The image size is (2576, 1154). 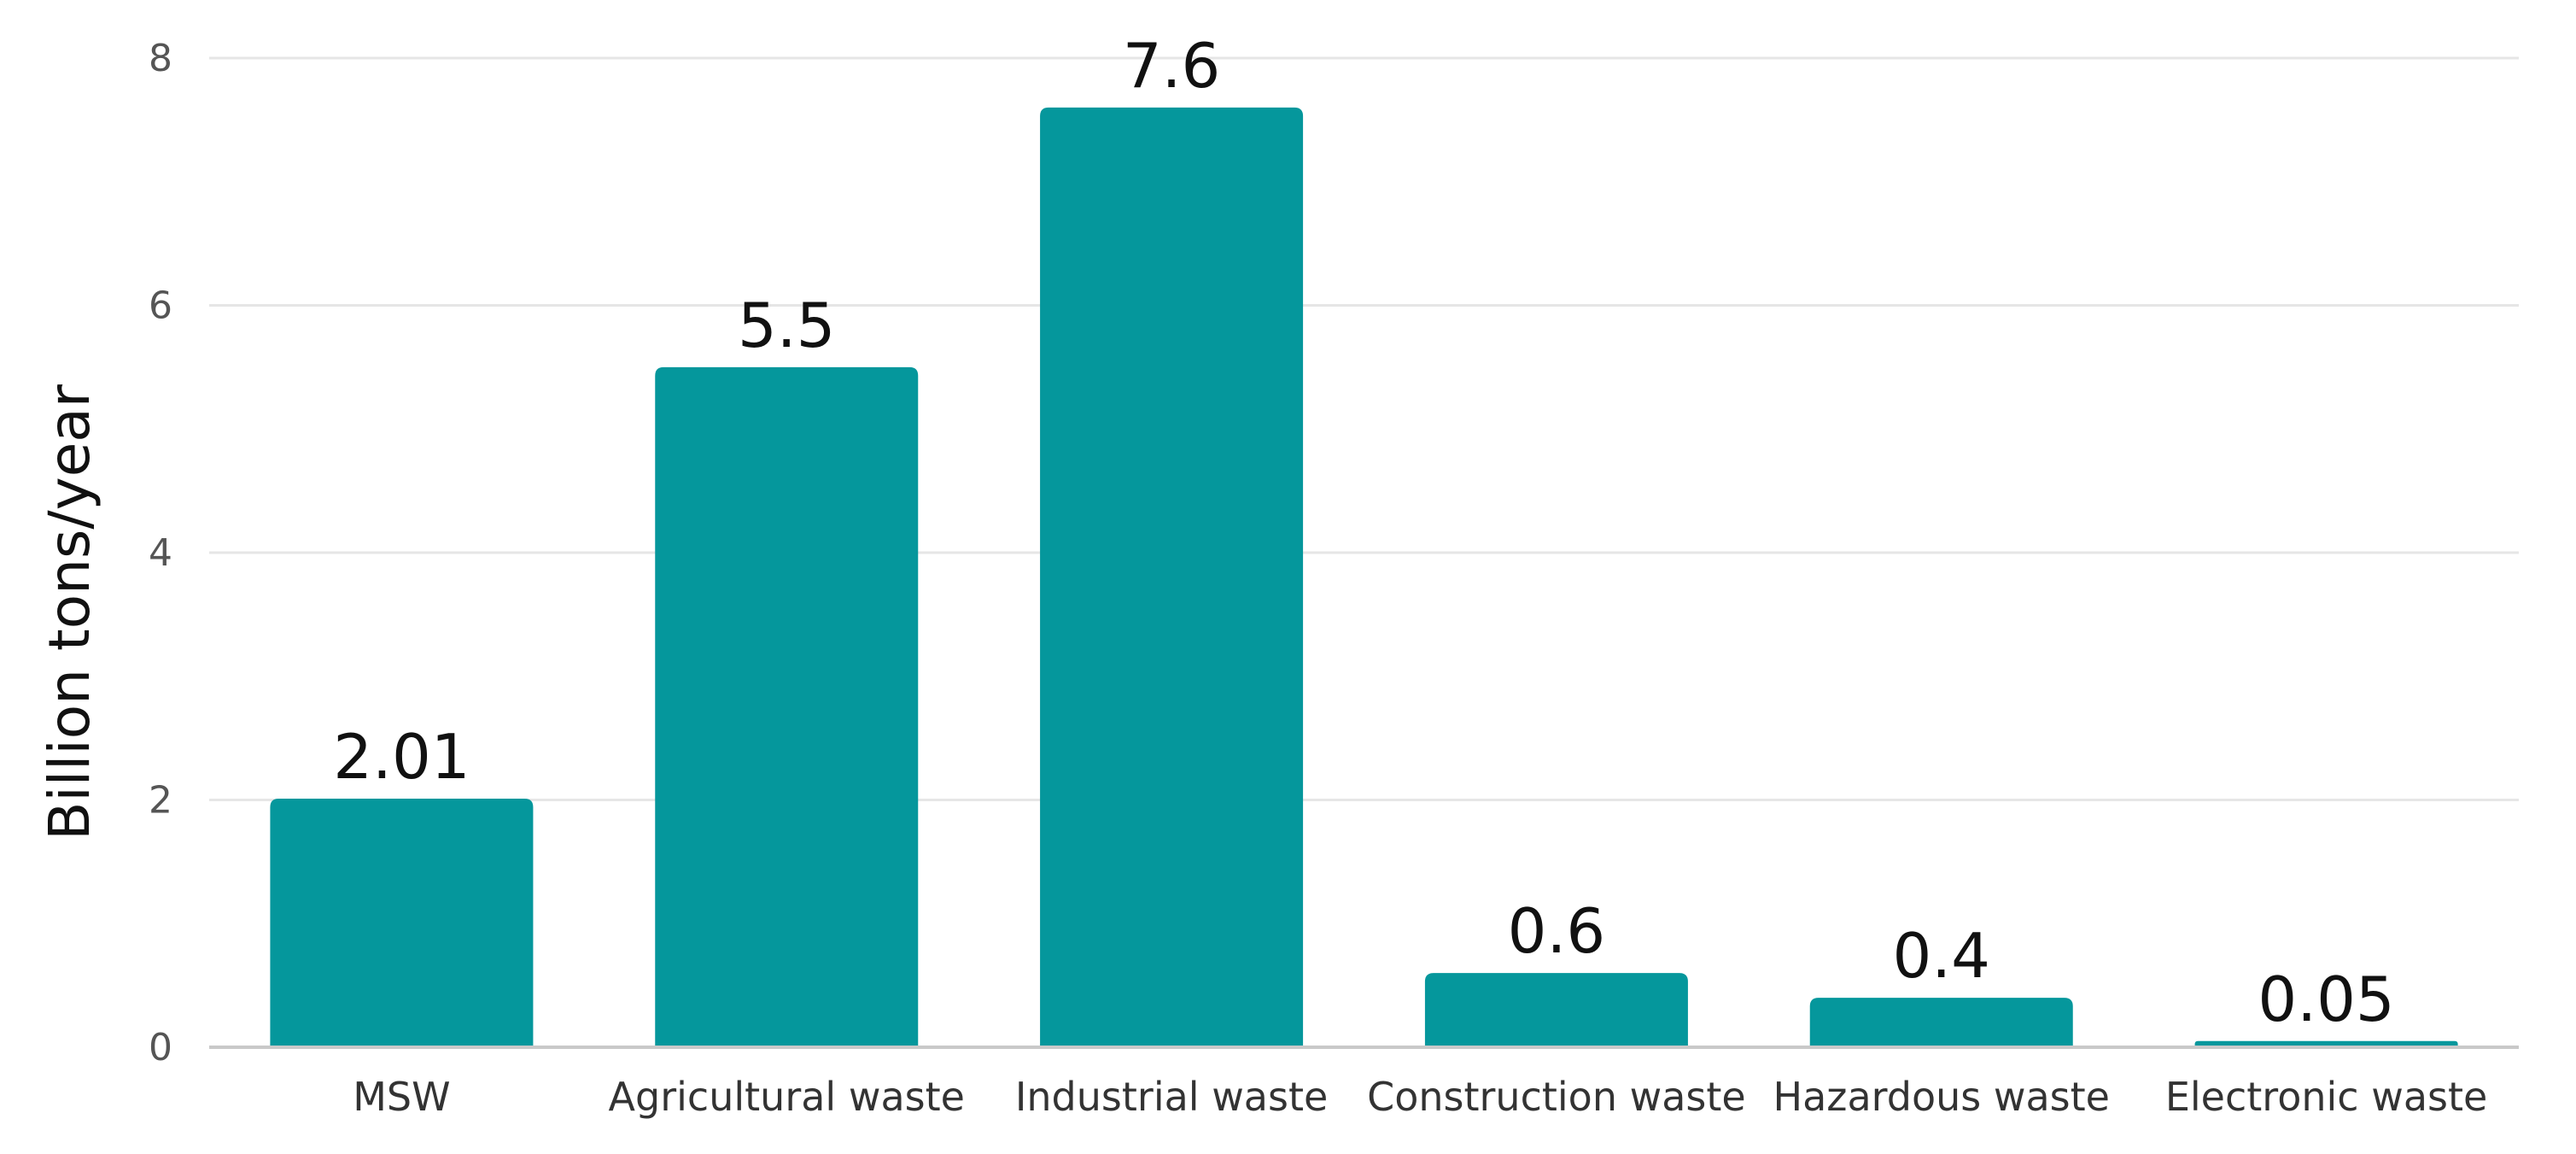 I want to click on bar-msw, so click(x=402, y=923).